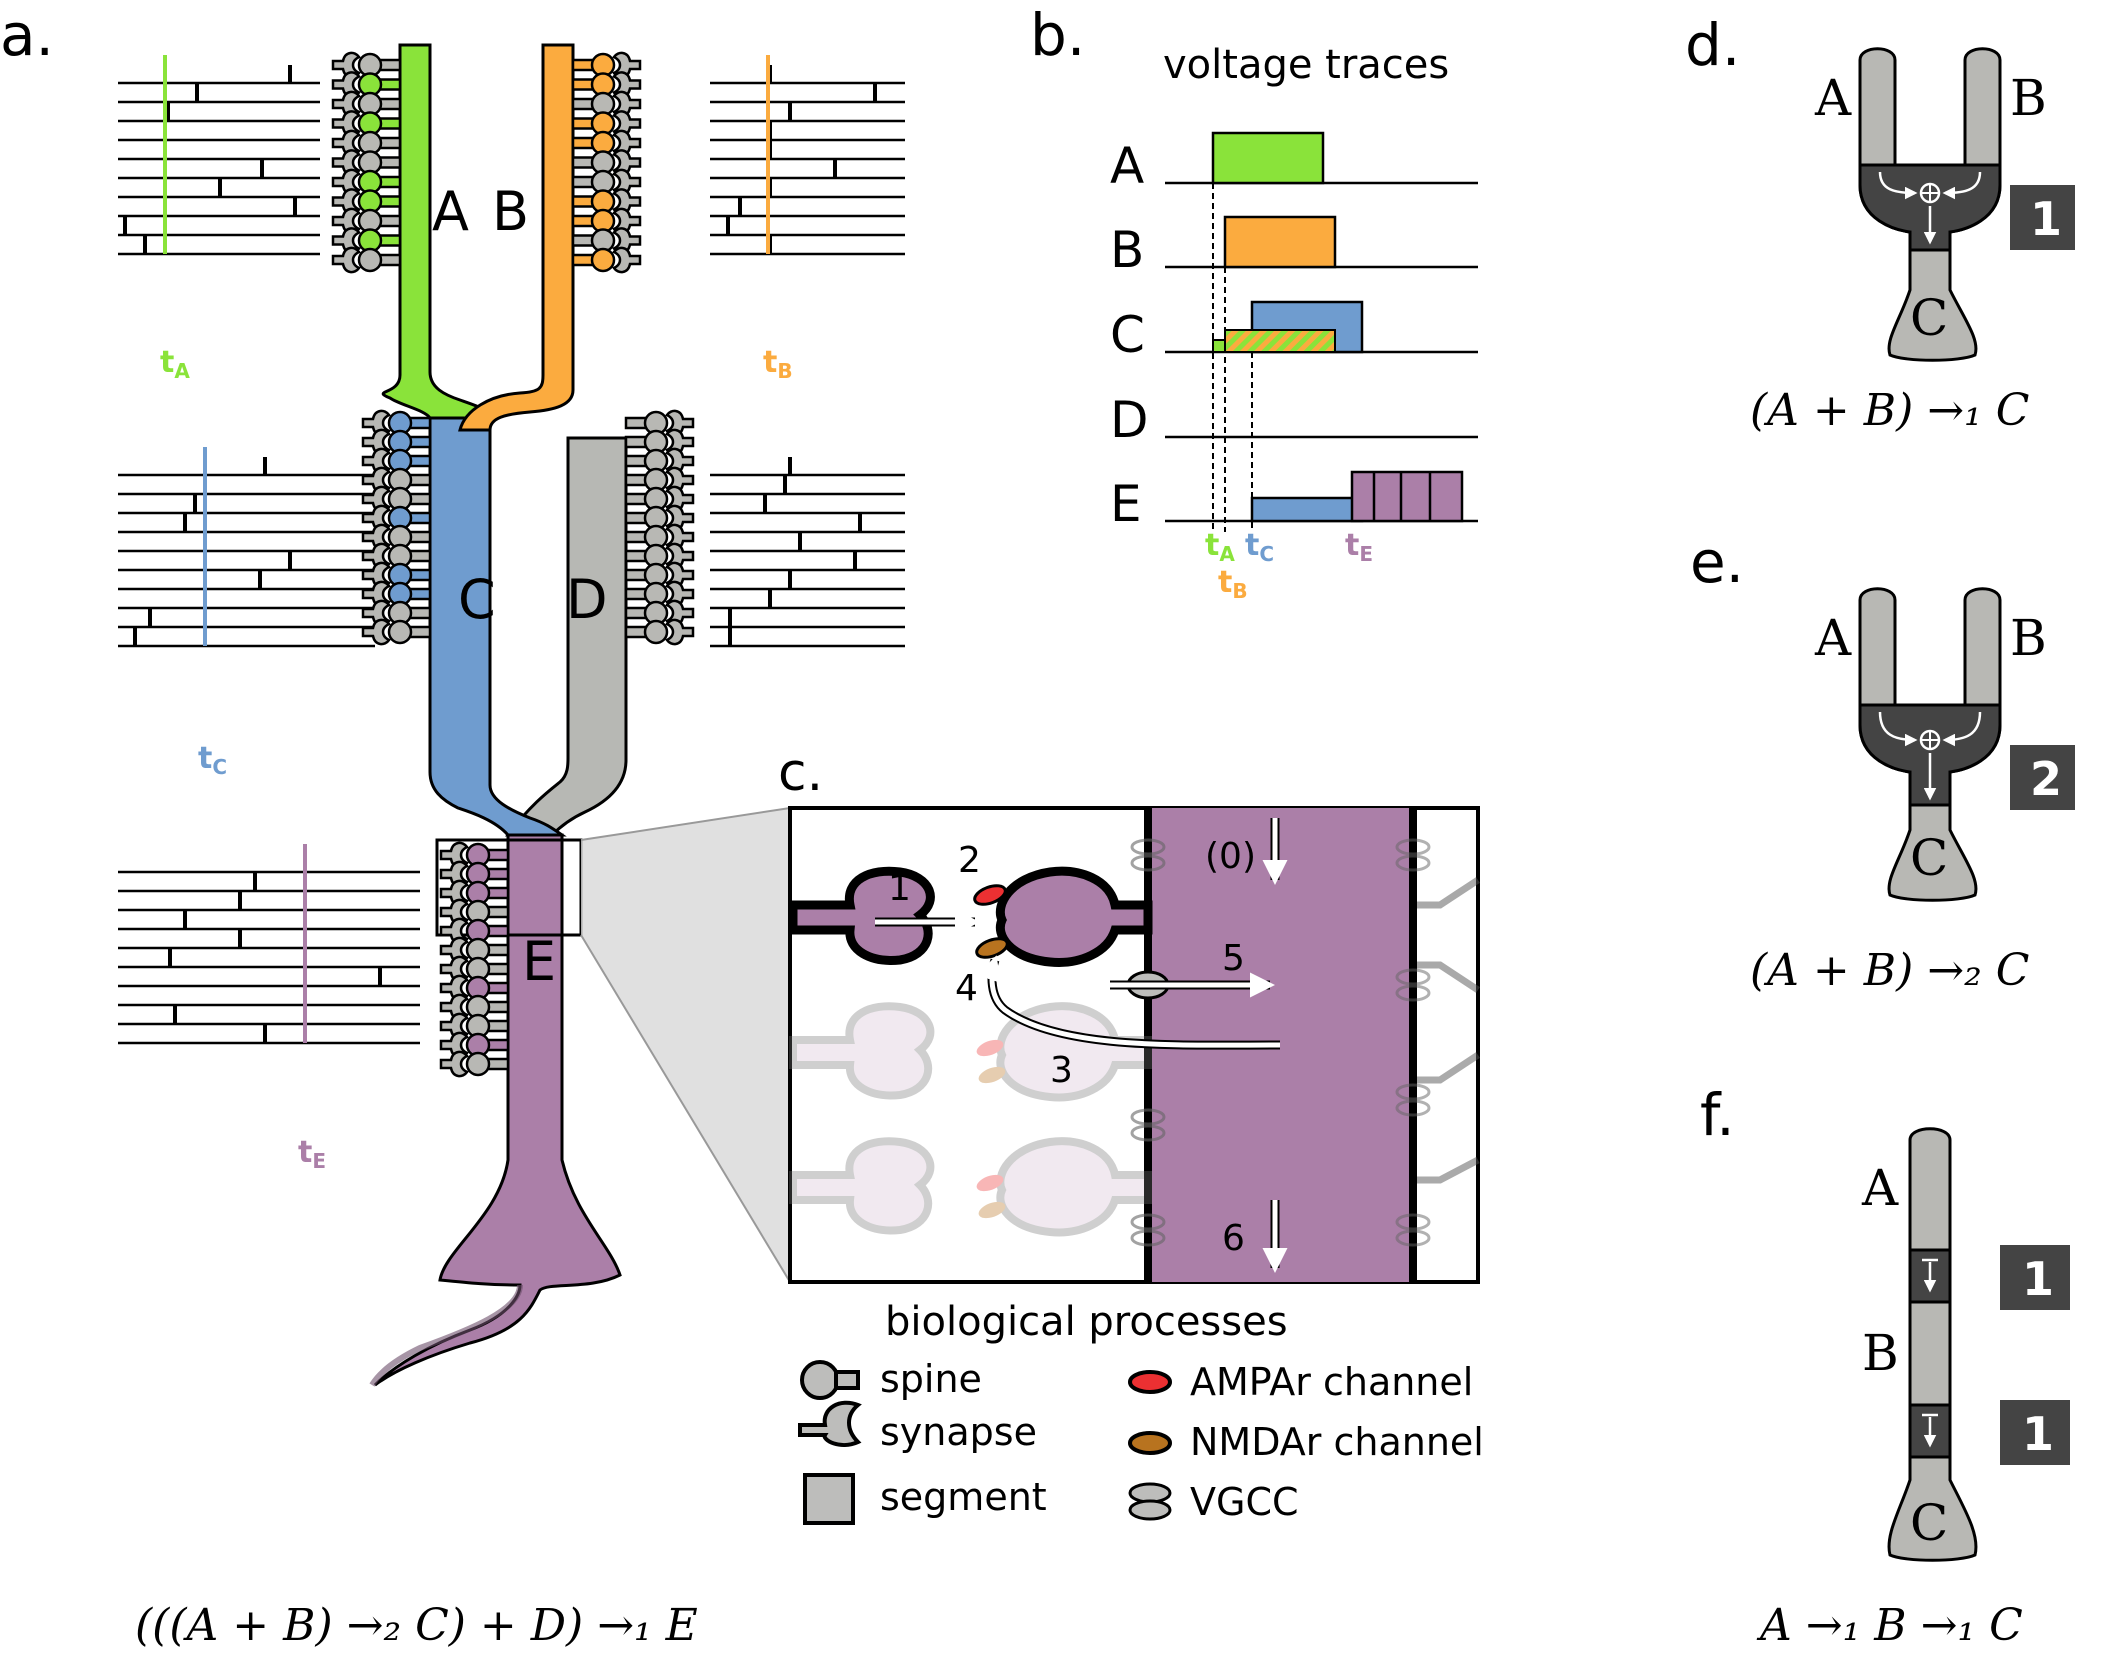  I want to click on time-label-tc: tC, so click(212, 760).